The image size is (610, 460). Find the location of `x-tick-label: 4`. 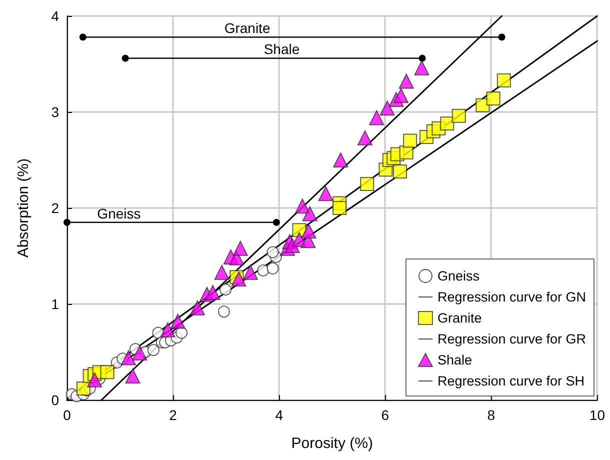

x-tick-label: 4 is located at coordinates (279, 415).